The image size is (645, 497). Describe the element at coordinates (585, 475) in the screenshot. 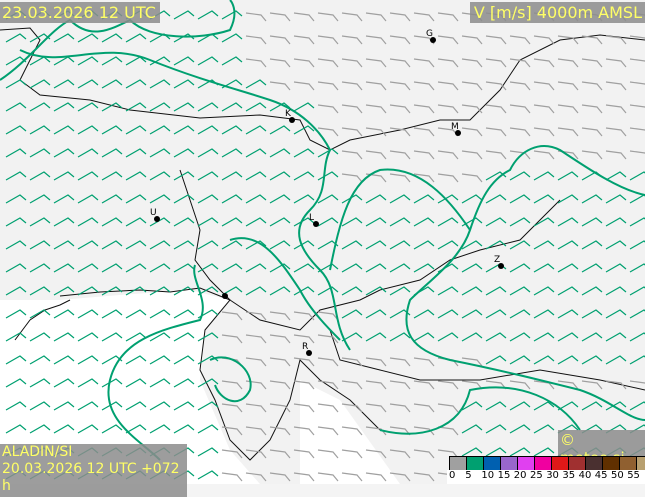

I see `legend-tick: 40` at that location.